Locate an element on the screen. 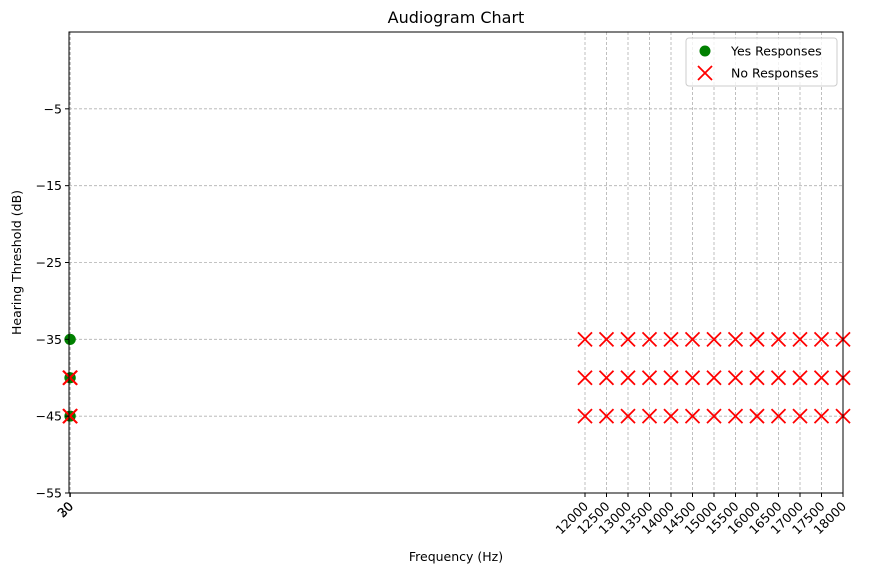  chart-title: Audiogram Chart is located at coordinates (456, 17).